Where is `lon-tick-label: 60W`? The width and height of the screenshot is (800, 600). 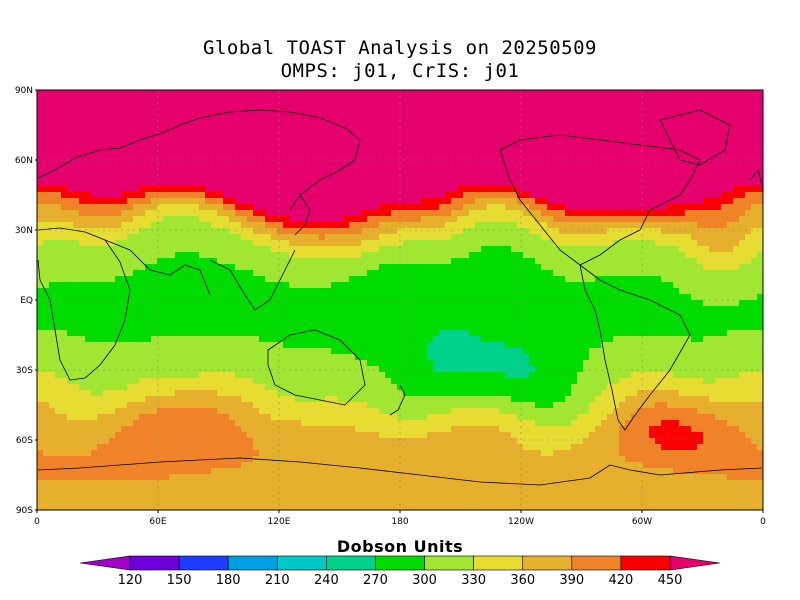 lon-tick-label: 60W is located at coordinates (642, 522).